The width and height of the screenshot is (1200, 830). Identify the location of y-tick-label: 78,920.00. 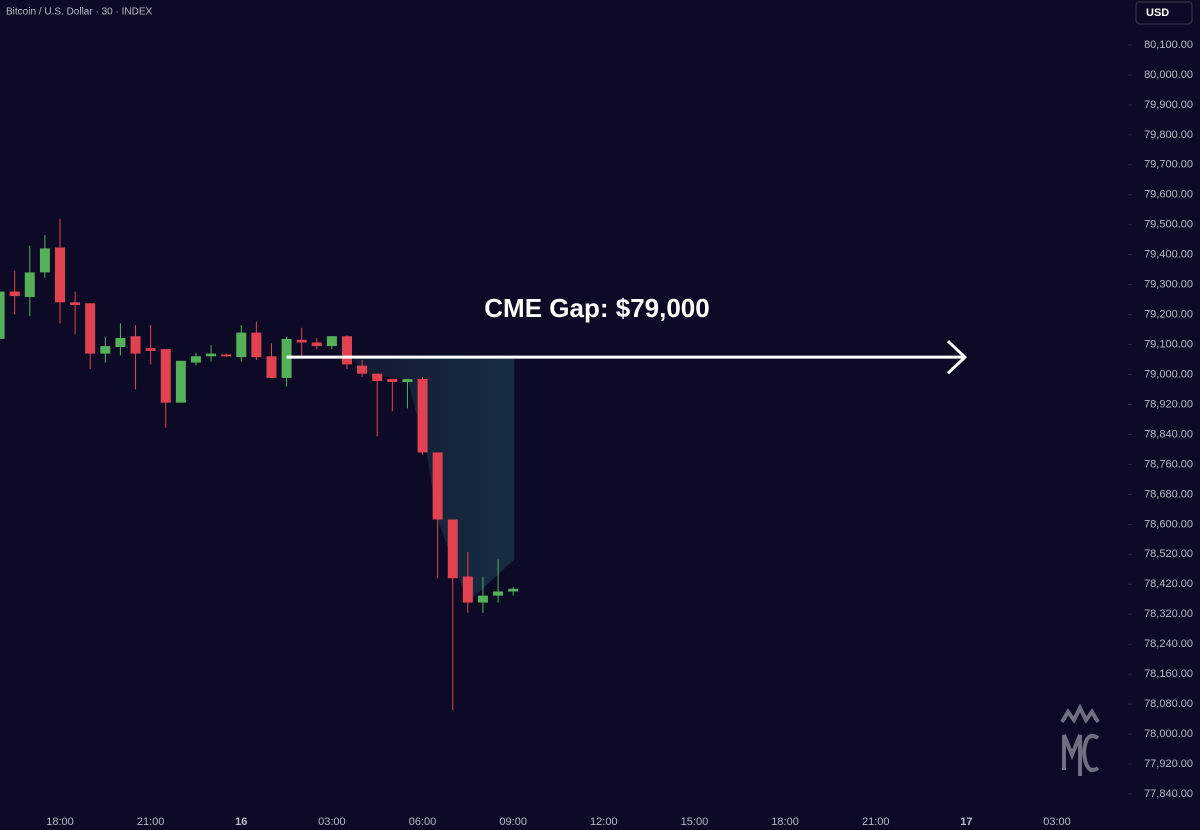
(1168, 404).